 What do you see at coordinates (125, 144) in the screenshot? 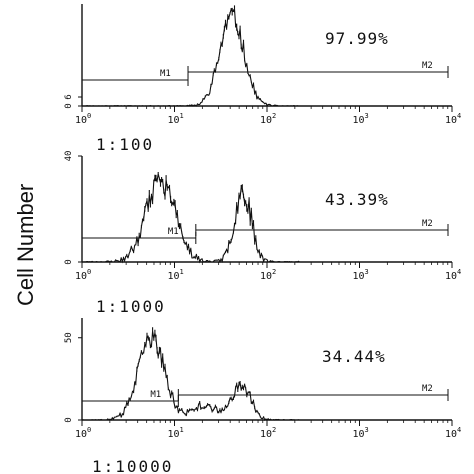
I see `dilution-label: 1:100` at bounding box center [125, 144].